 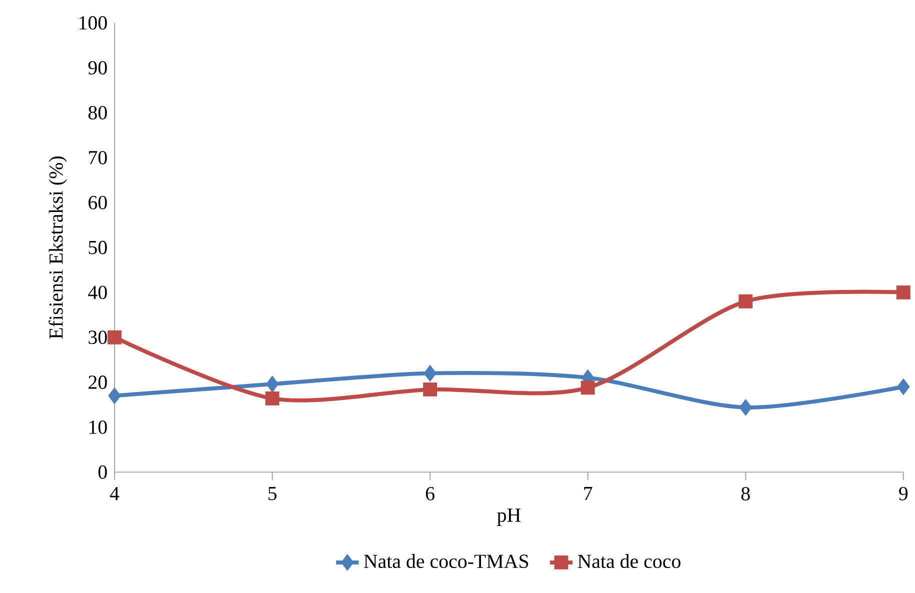 What do you see at coordinates (97, 293) in the screenshot?
I see `y-tick-label: 40` at bounding box center [97, 293].